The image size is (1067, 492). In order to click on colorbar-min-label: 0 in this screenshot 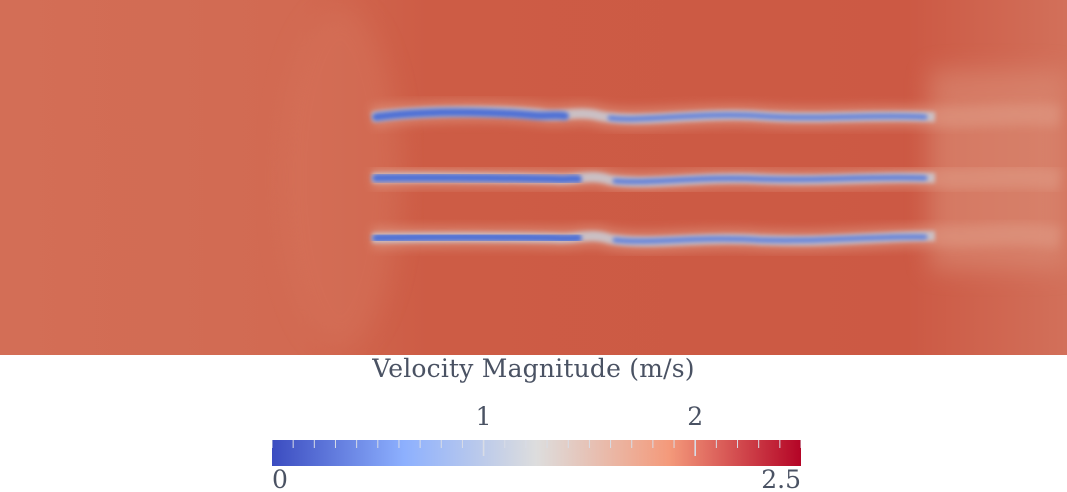, I will do `click(280, 478)`.